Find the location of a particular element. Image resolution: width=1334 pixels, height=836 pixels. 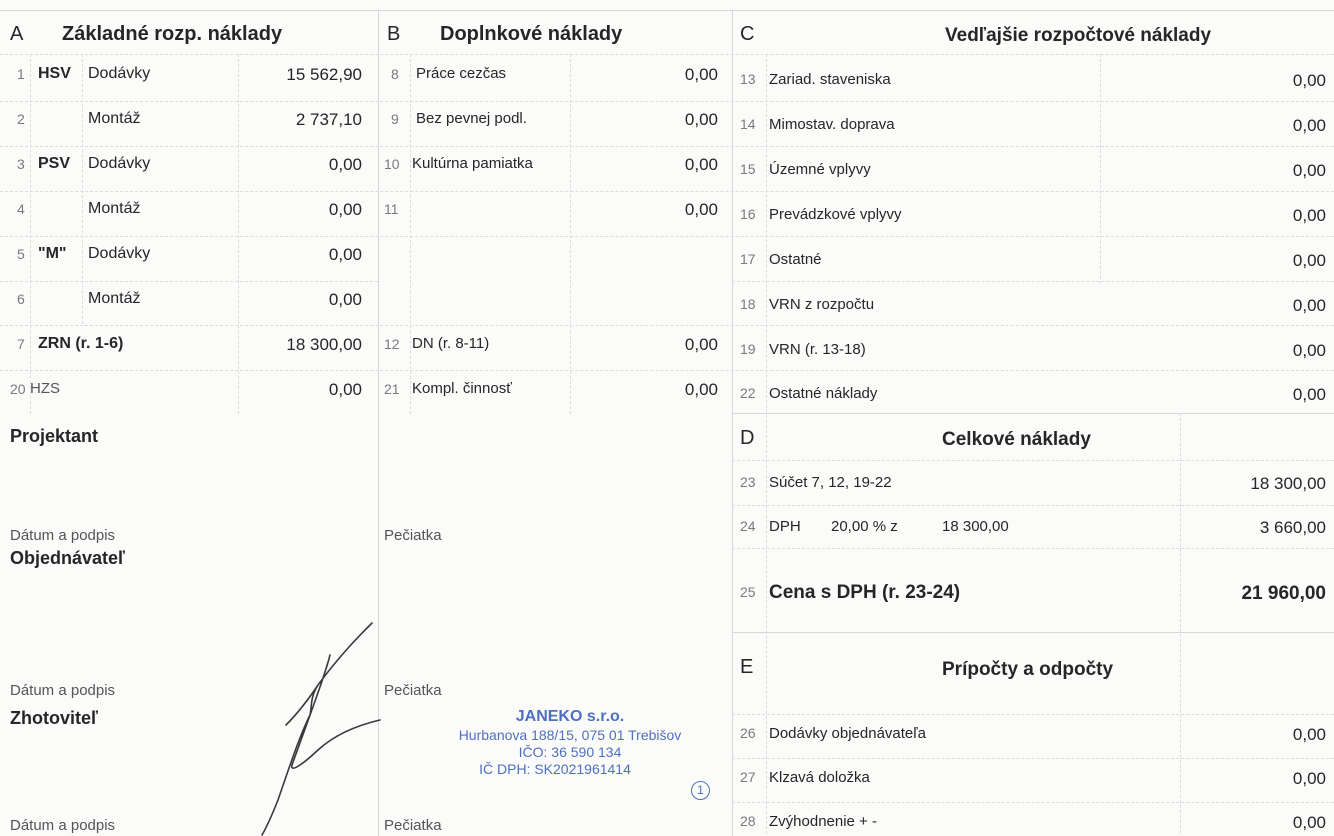

a-row-7-value: 18 300,00 is located at coordinates (324, 344).